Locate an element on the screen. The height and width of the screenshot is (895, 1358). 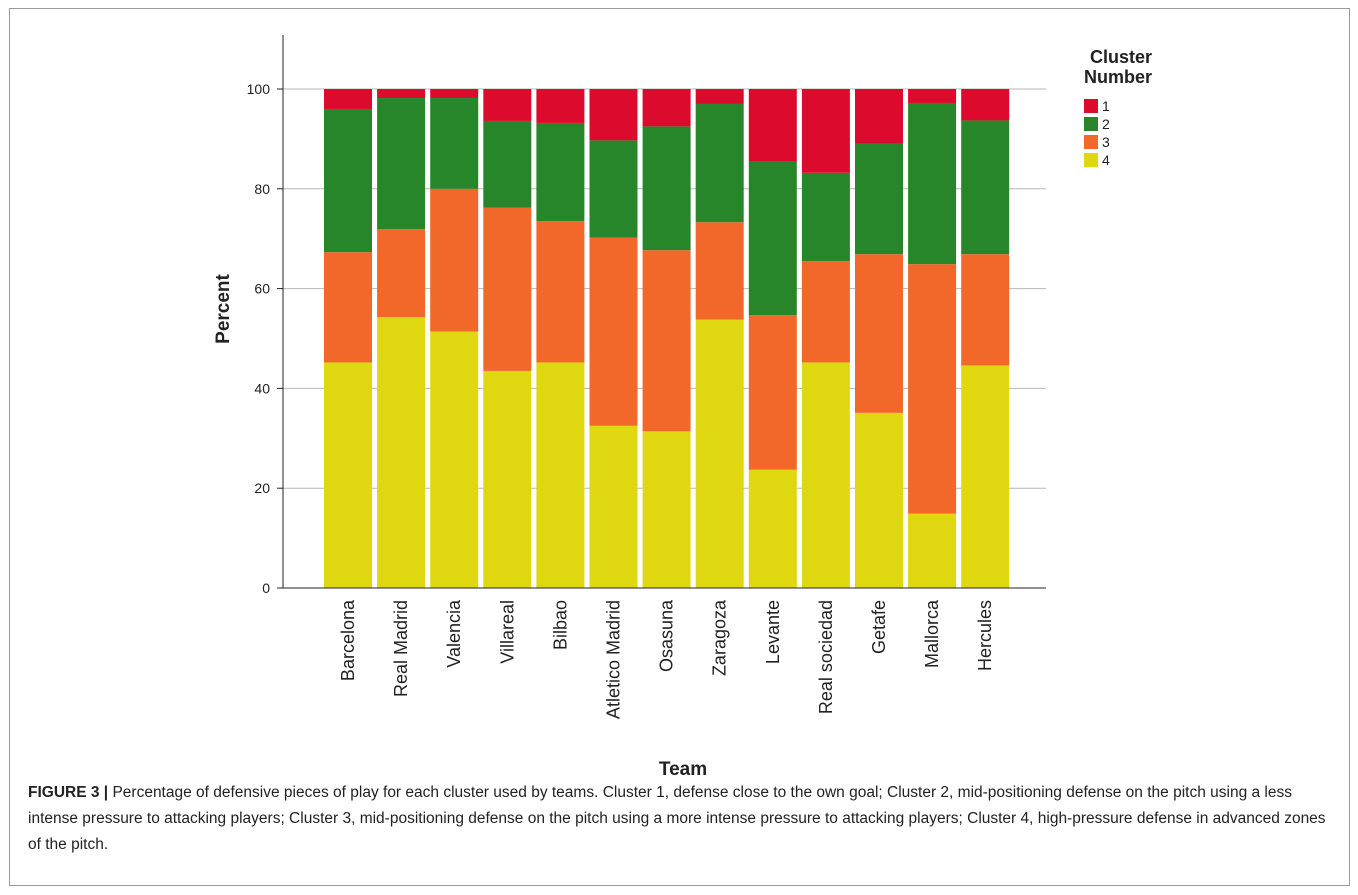
x-tick-label: Villareal is located at coordinates (507, 632).